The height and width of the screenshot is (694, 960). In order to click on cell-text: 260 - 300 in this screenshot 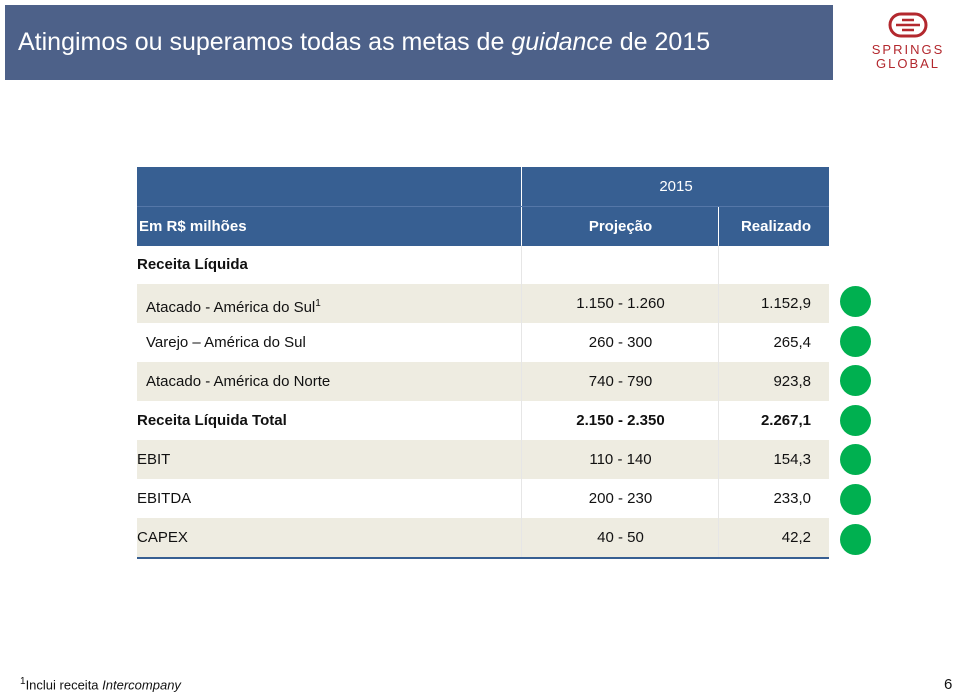, I will do `click(620, 342)`.